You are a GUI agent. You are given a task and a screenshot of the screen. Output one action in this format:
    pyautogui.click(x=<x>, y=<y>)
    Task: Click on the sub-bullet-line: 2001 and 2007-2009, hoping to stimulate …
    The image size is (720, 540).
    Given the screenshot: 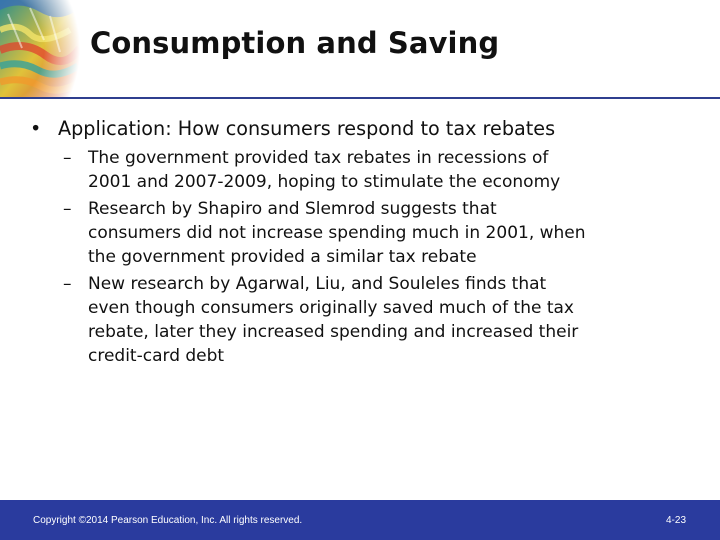 What is the action you would take?
    pyautogui.click(x=324, y=182)
    